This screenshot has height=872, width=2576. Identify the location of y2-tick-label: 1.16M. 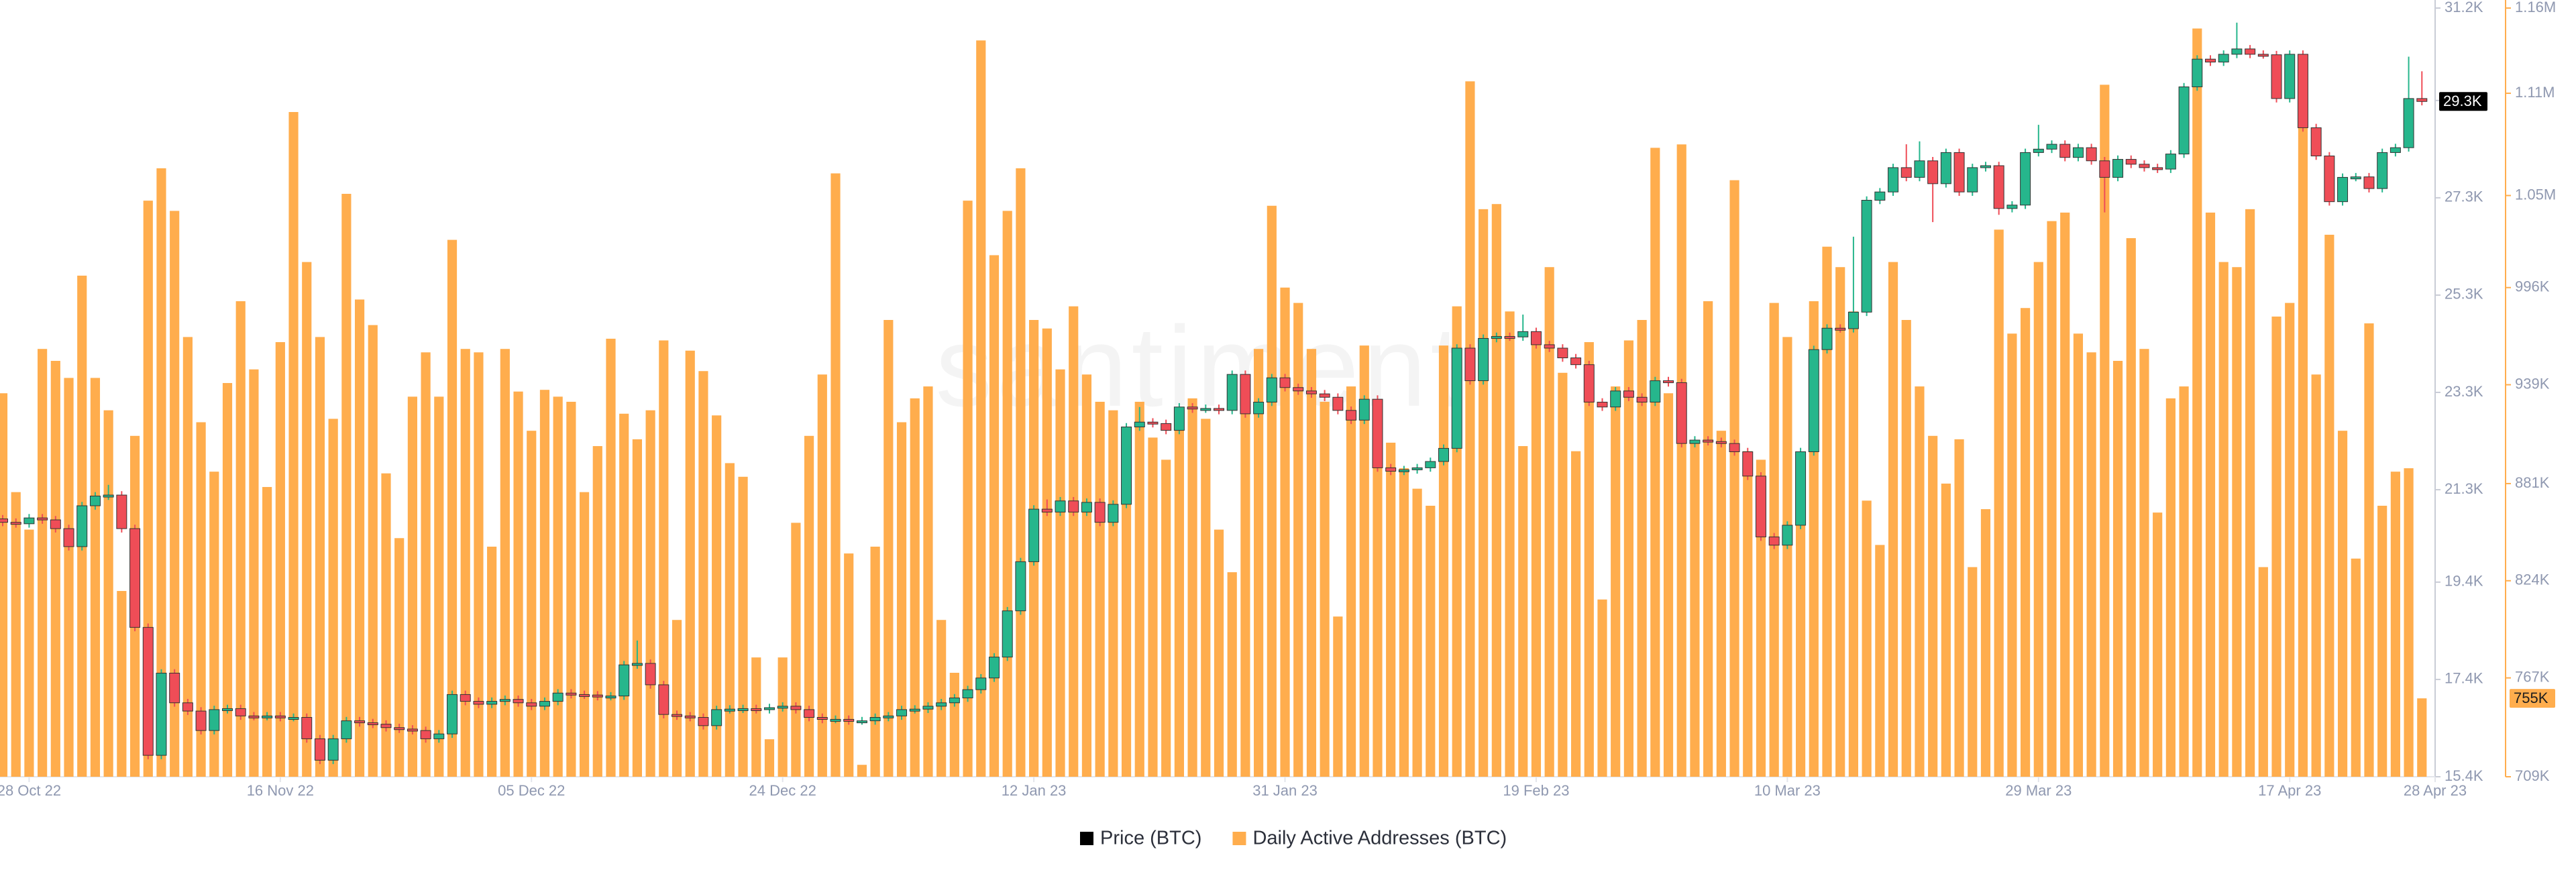
(2535, 8).